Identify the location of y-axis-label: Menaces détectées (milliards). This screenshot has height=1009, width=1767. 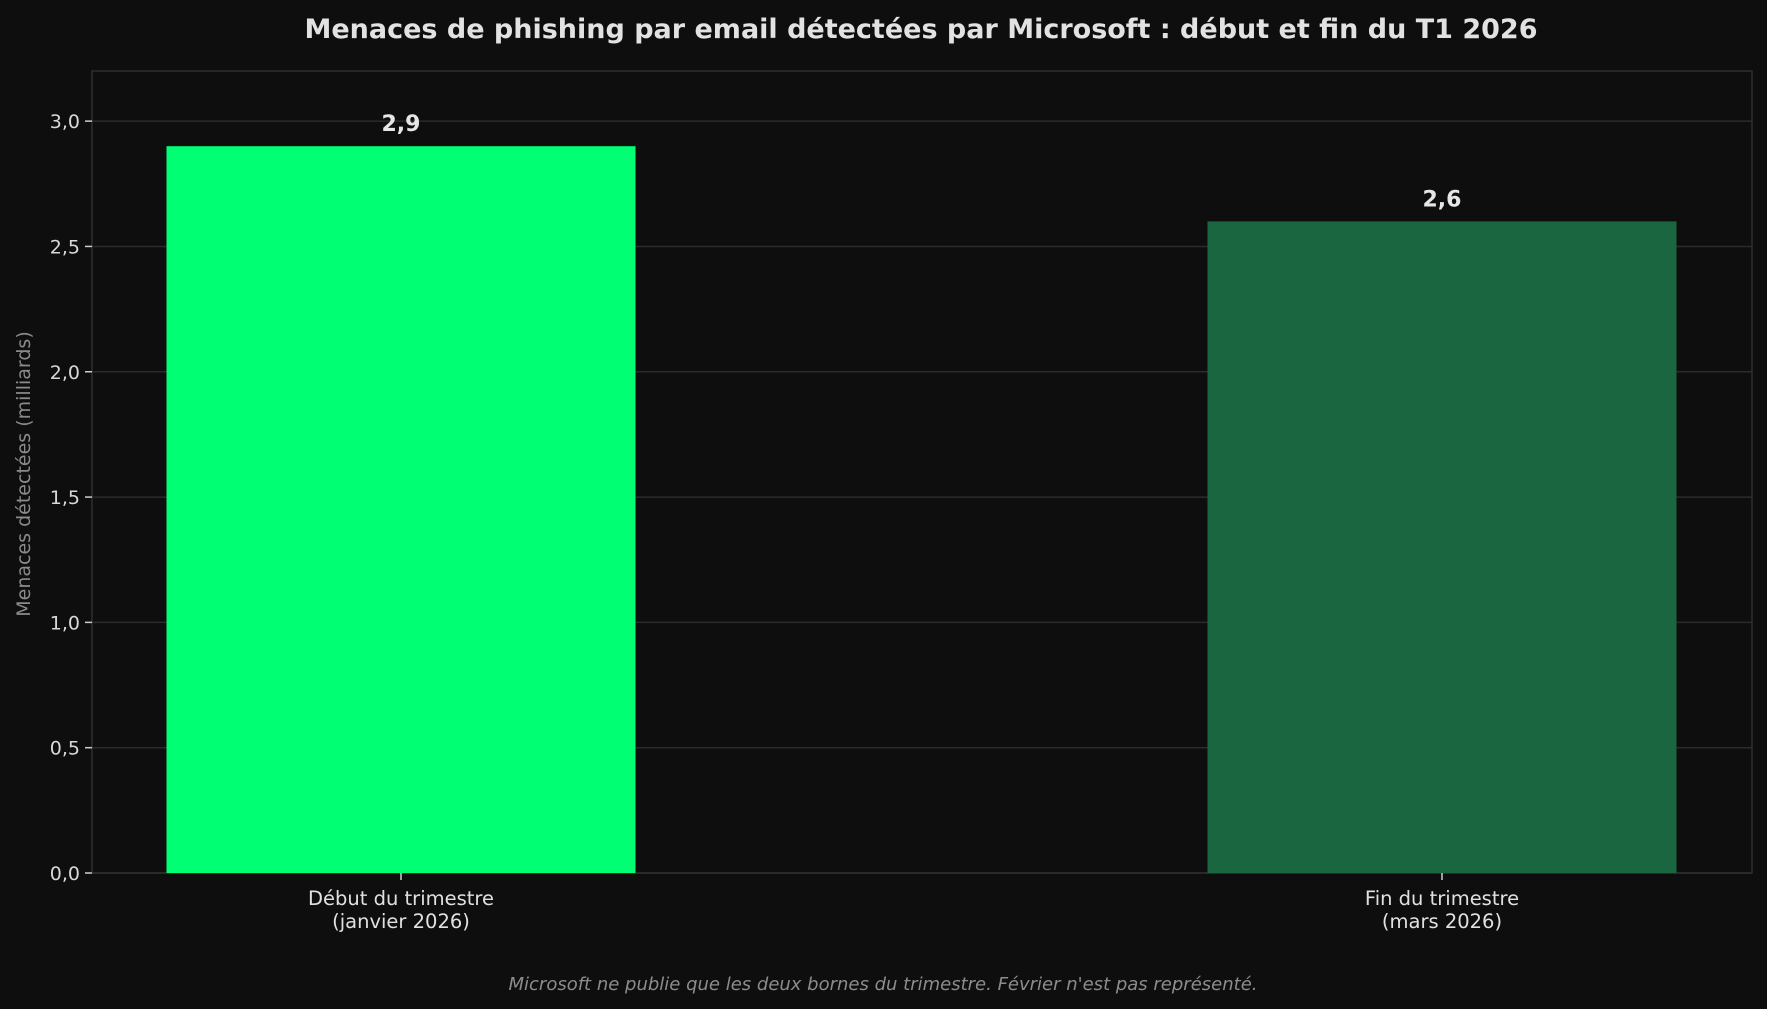
(24, 473).